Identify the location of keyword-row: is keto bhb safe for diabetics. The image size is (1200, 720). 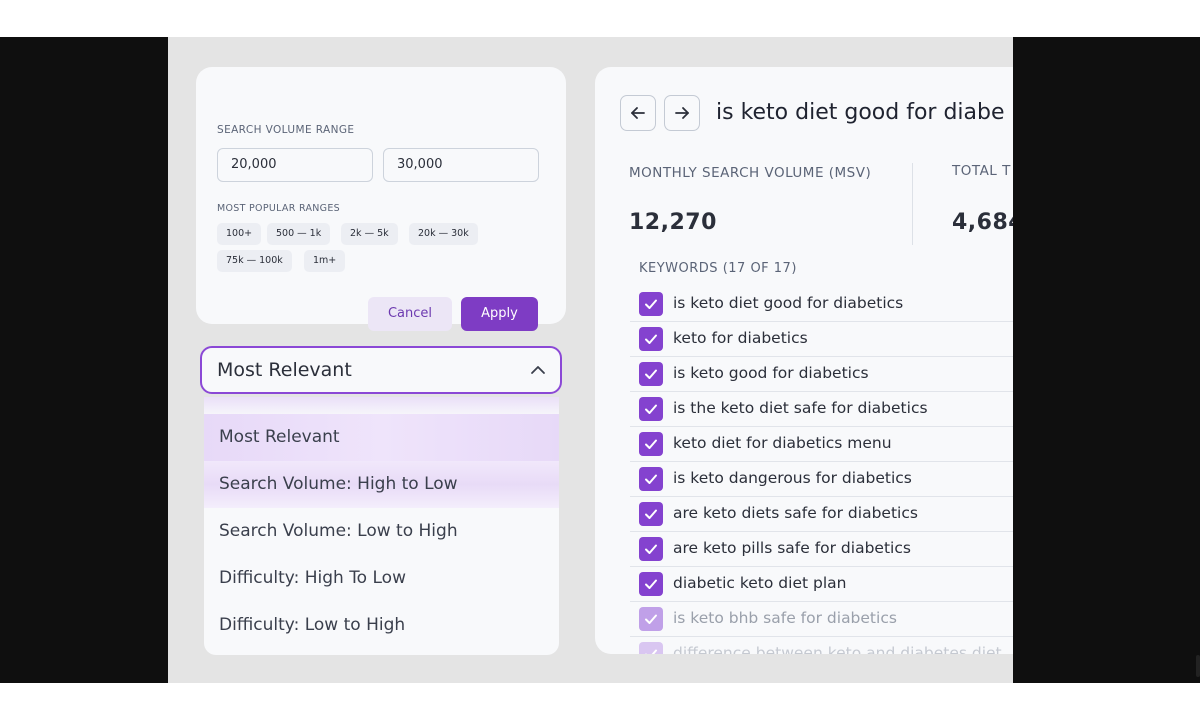
(821, 619).